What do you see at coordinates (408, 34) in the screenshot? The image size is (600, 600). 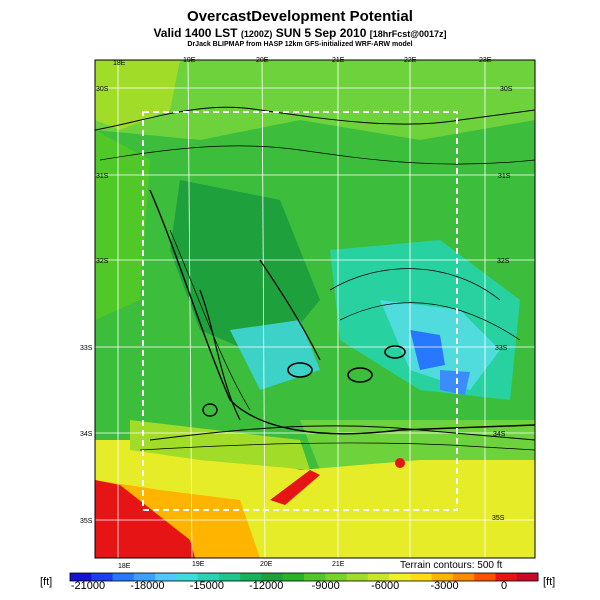 I see `forecast-info: [18hrFcst@0017z]` at bounding box center [408, 34].